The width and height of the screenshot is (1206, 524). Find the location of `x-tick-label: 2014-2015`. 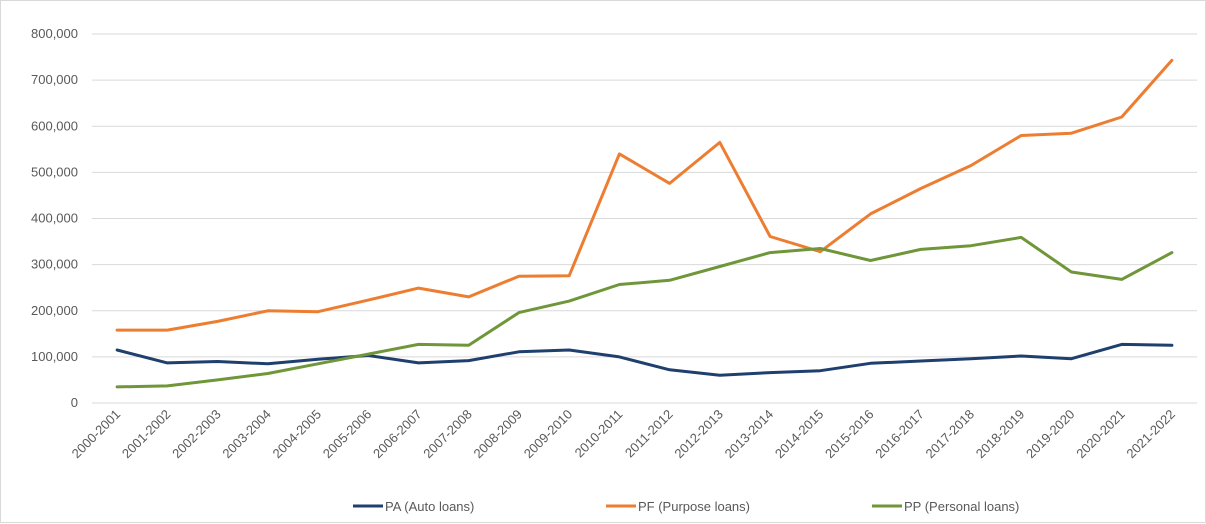

x-tick-label: 2014-2015 is located at coordinates (799, 434).